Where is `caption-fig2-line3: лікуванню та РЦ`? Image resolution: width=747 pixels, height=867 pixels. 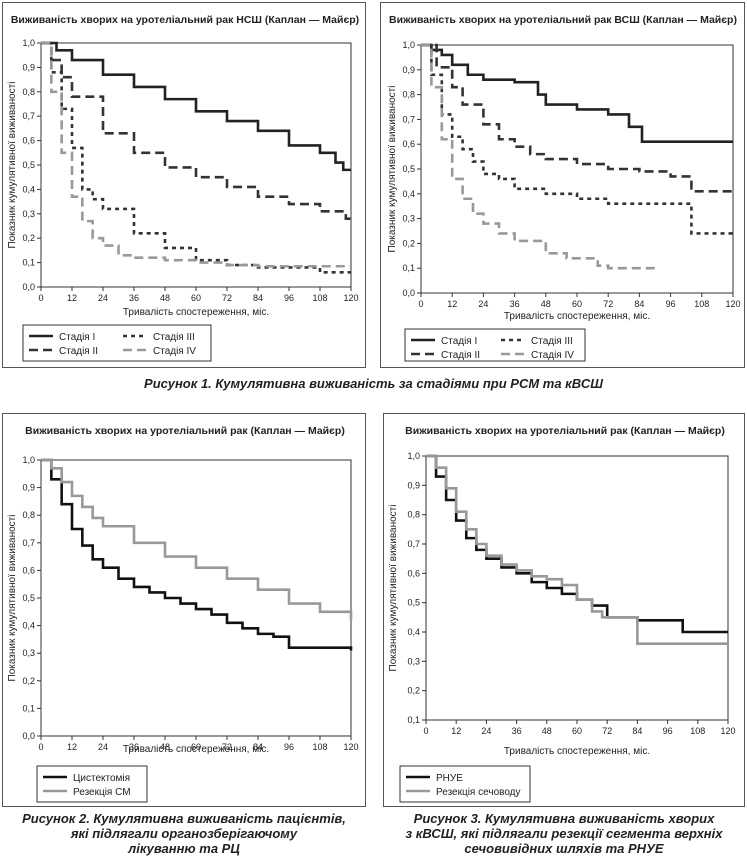
caption-fig2-line3: лікуванню та РЦ is located at coordinates (184, 848).